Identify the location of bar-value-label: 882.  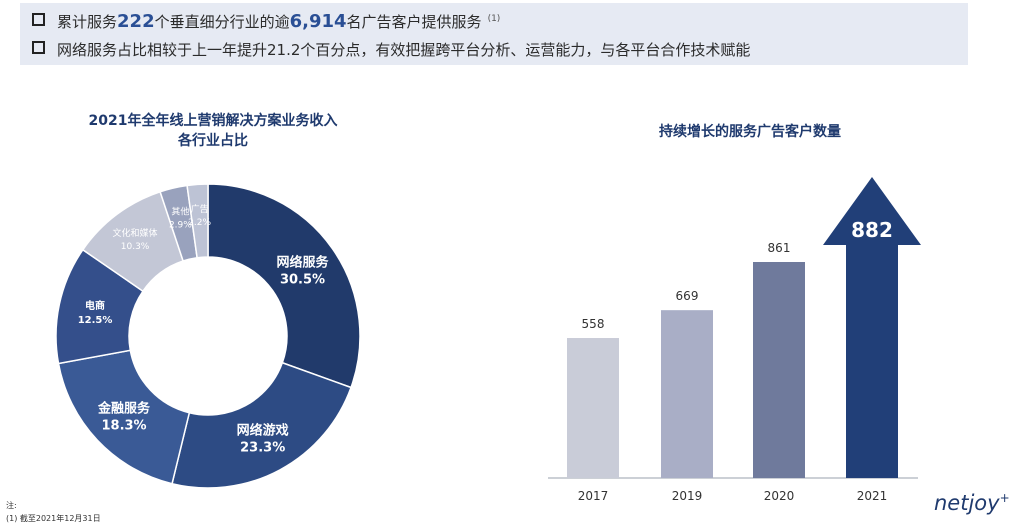
(872, 230).